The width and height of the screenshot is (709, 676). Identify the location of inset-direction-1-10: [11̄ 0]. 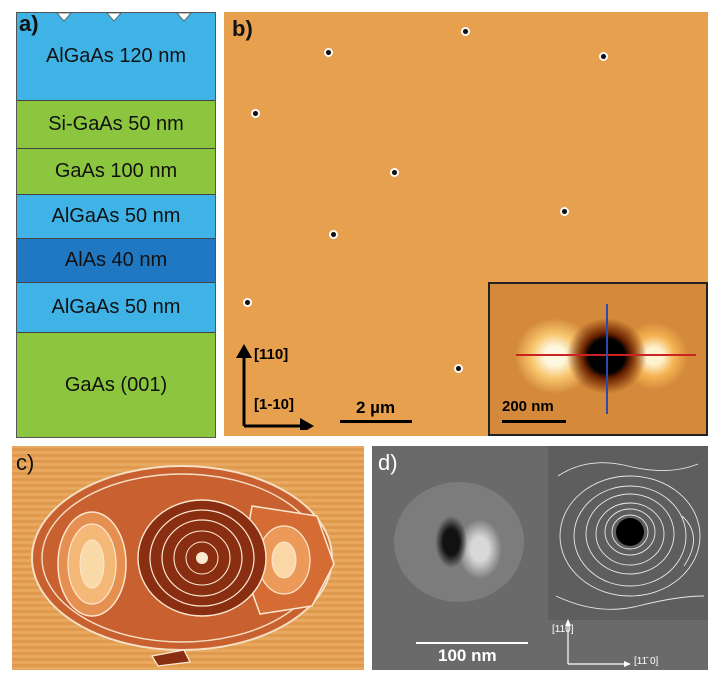
(646, 661).